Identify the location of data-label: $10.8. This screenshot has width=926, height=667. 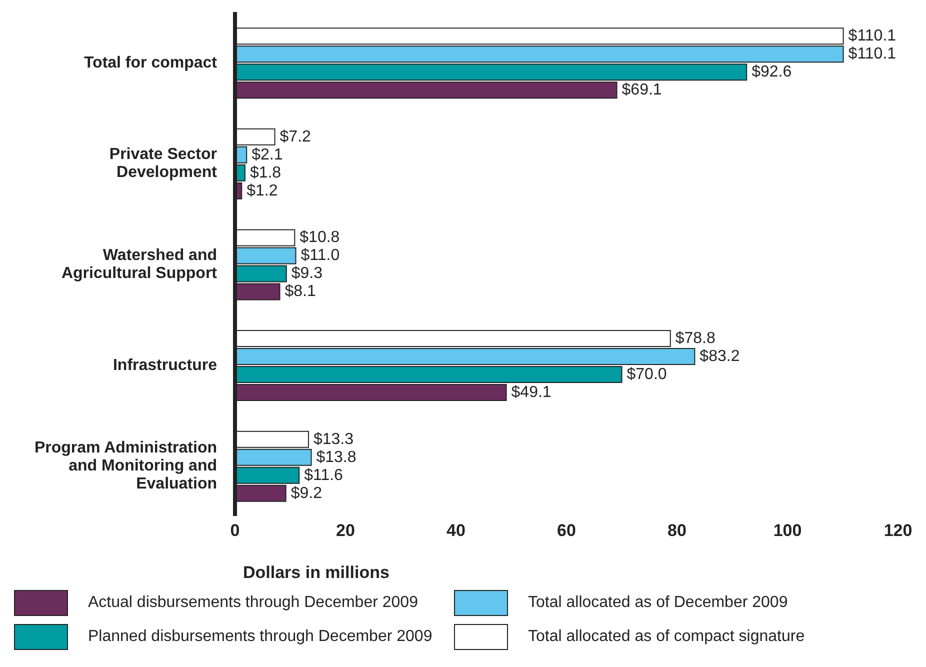
(320, 237).